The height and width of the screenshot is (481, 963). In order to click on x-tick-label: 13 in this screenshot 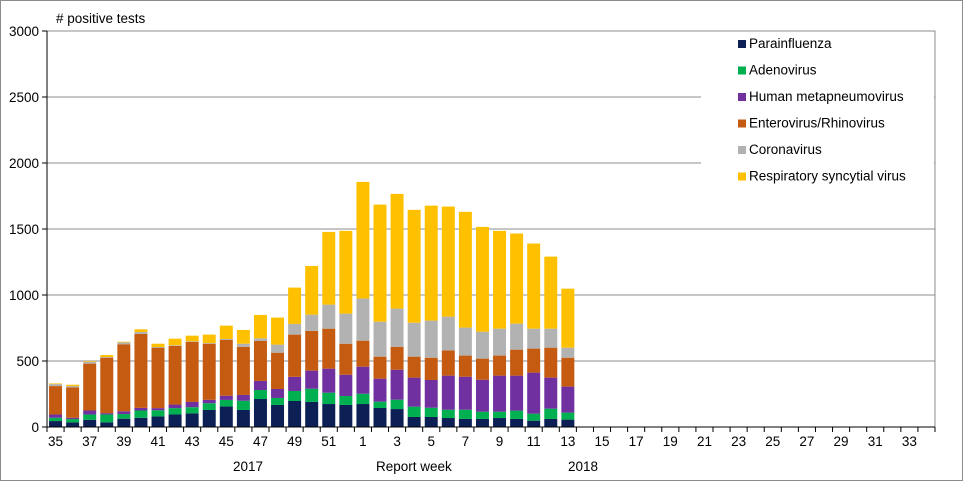, I will do `click(567, 441)`.